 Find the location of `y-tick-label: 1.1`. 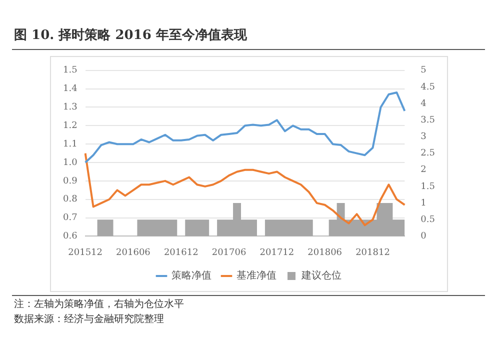

y-tick-label: 1.1 is located at coordinates (70, 144).